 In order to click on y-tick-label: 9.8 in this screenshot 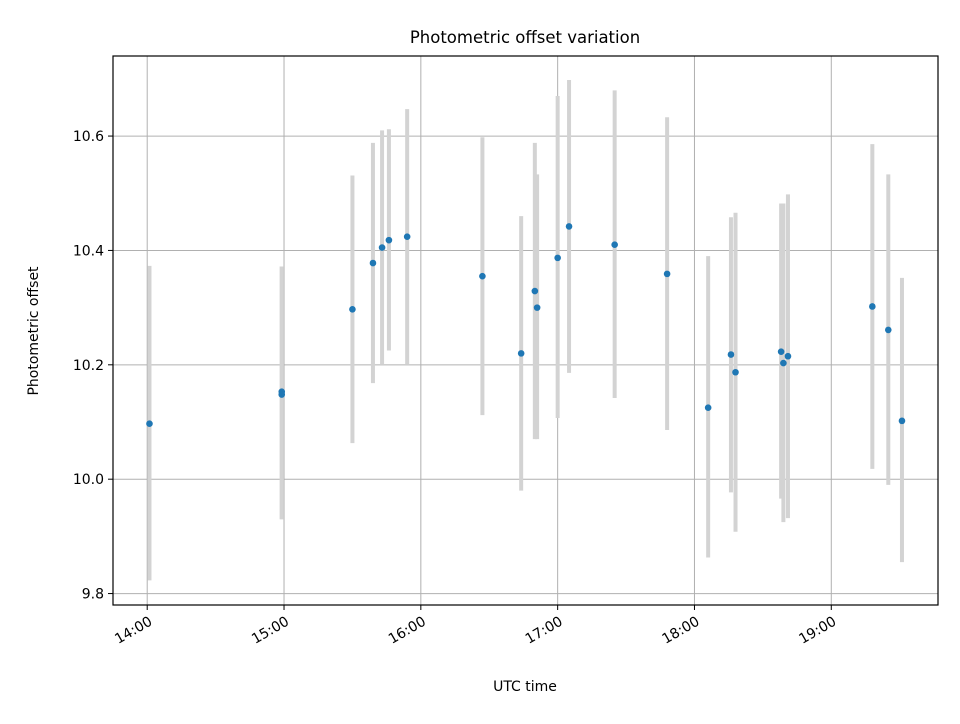, I will do `click(93, 595)`.